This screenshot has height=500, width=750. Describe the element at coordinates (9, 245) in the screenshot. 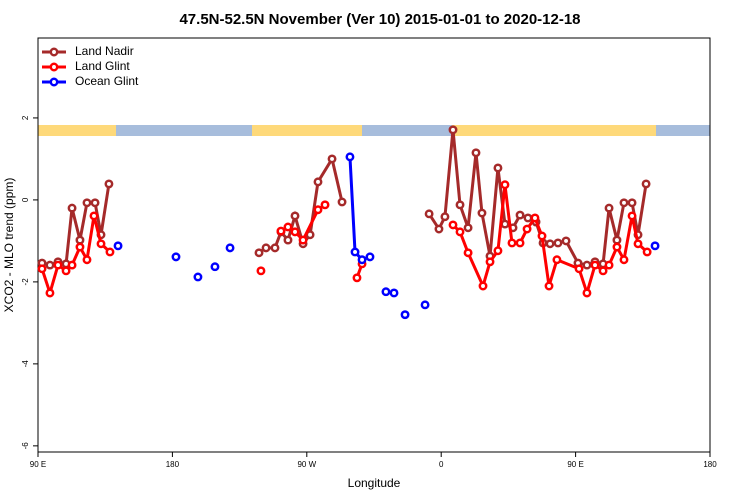

I see `y-axis-label: XCO2 - MLO trend (ppm)` at that location.